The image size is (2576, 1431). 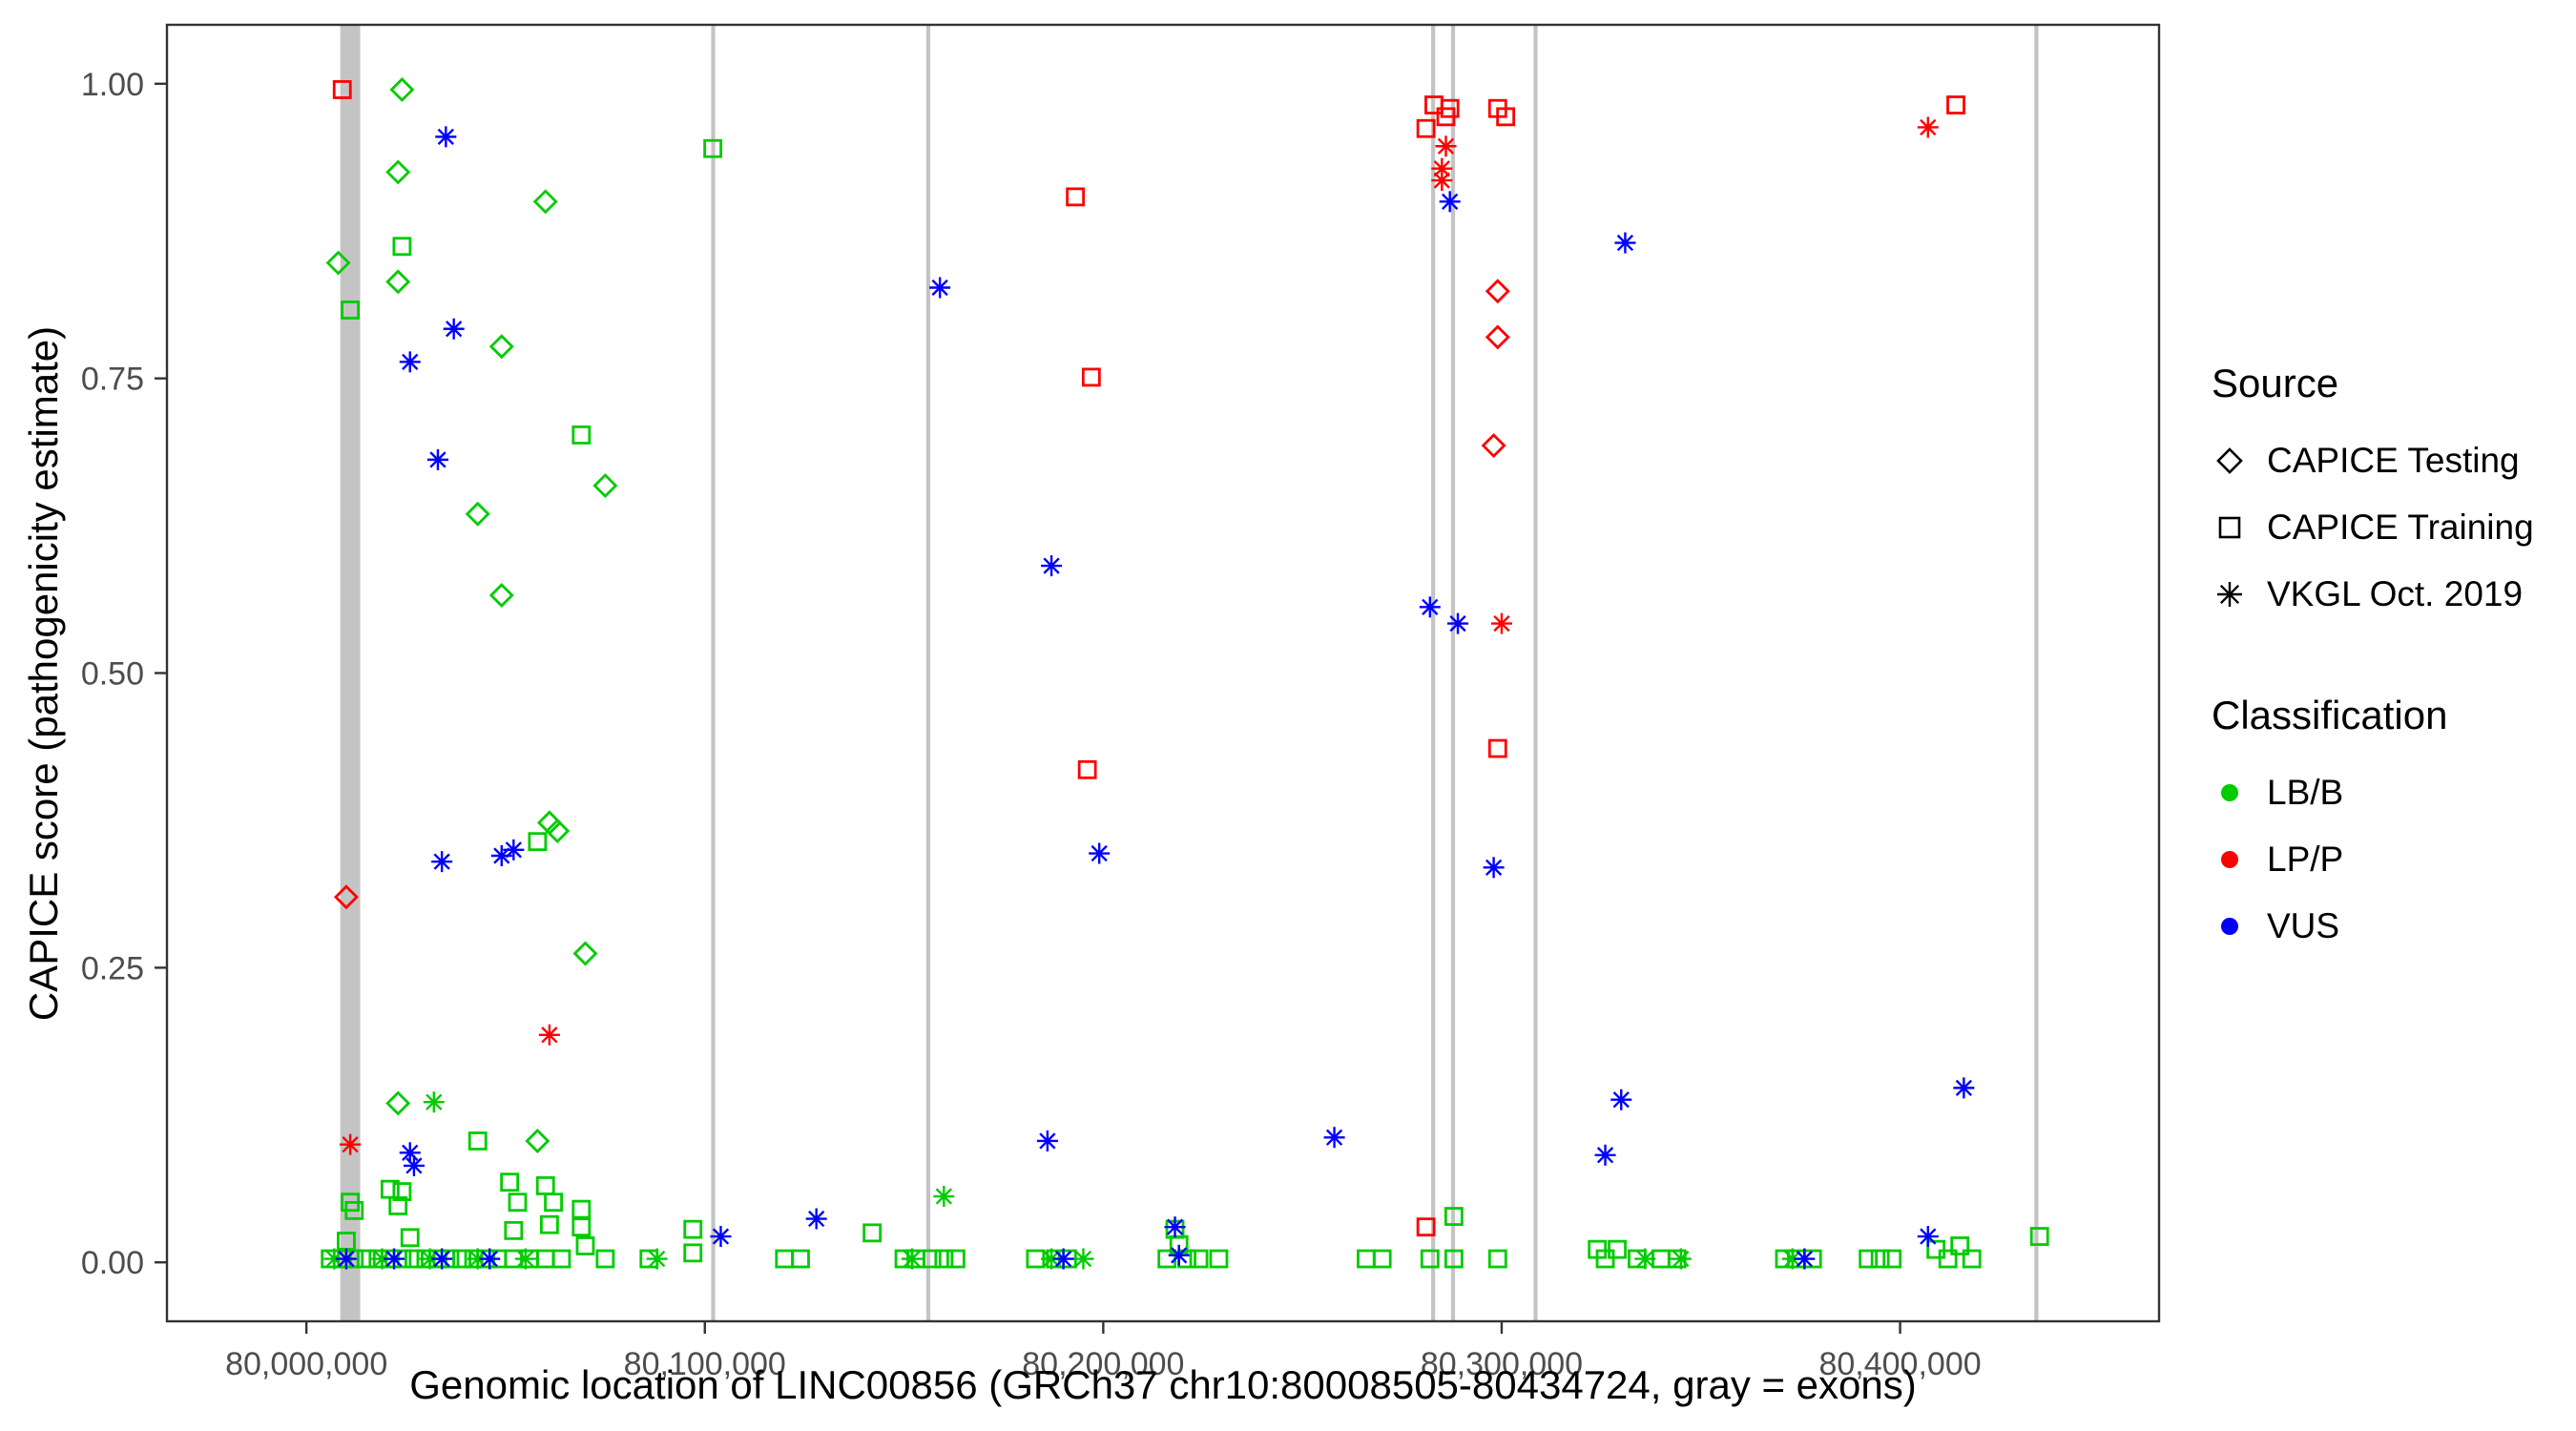 I want to click on x-tick-label: 80,300,000, so click(x=1502, y=1364).